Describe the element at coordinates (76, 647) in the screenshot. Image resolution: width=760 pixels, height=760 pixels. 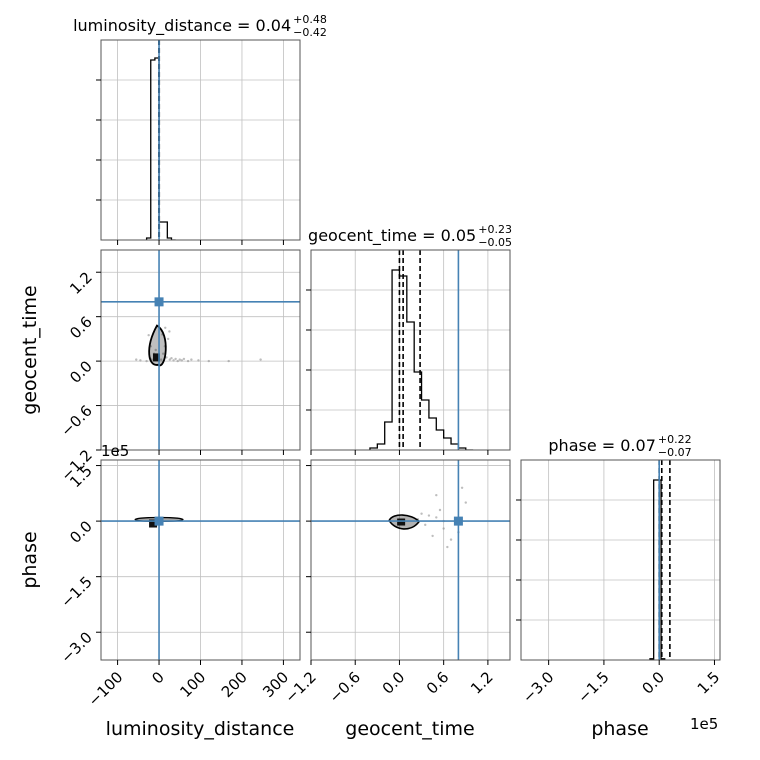
I see `y-tick-label: −3.0` at that location.